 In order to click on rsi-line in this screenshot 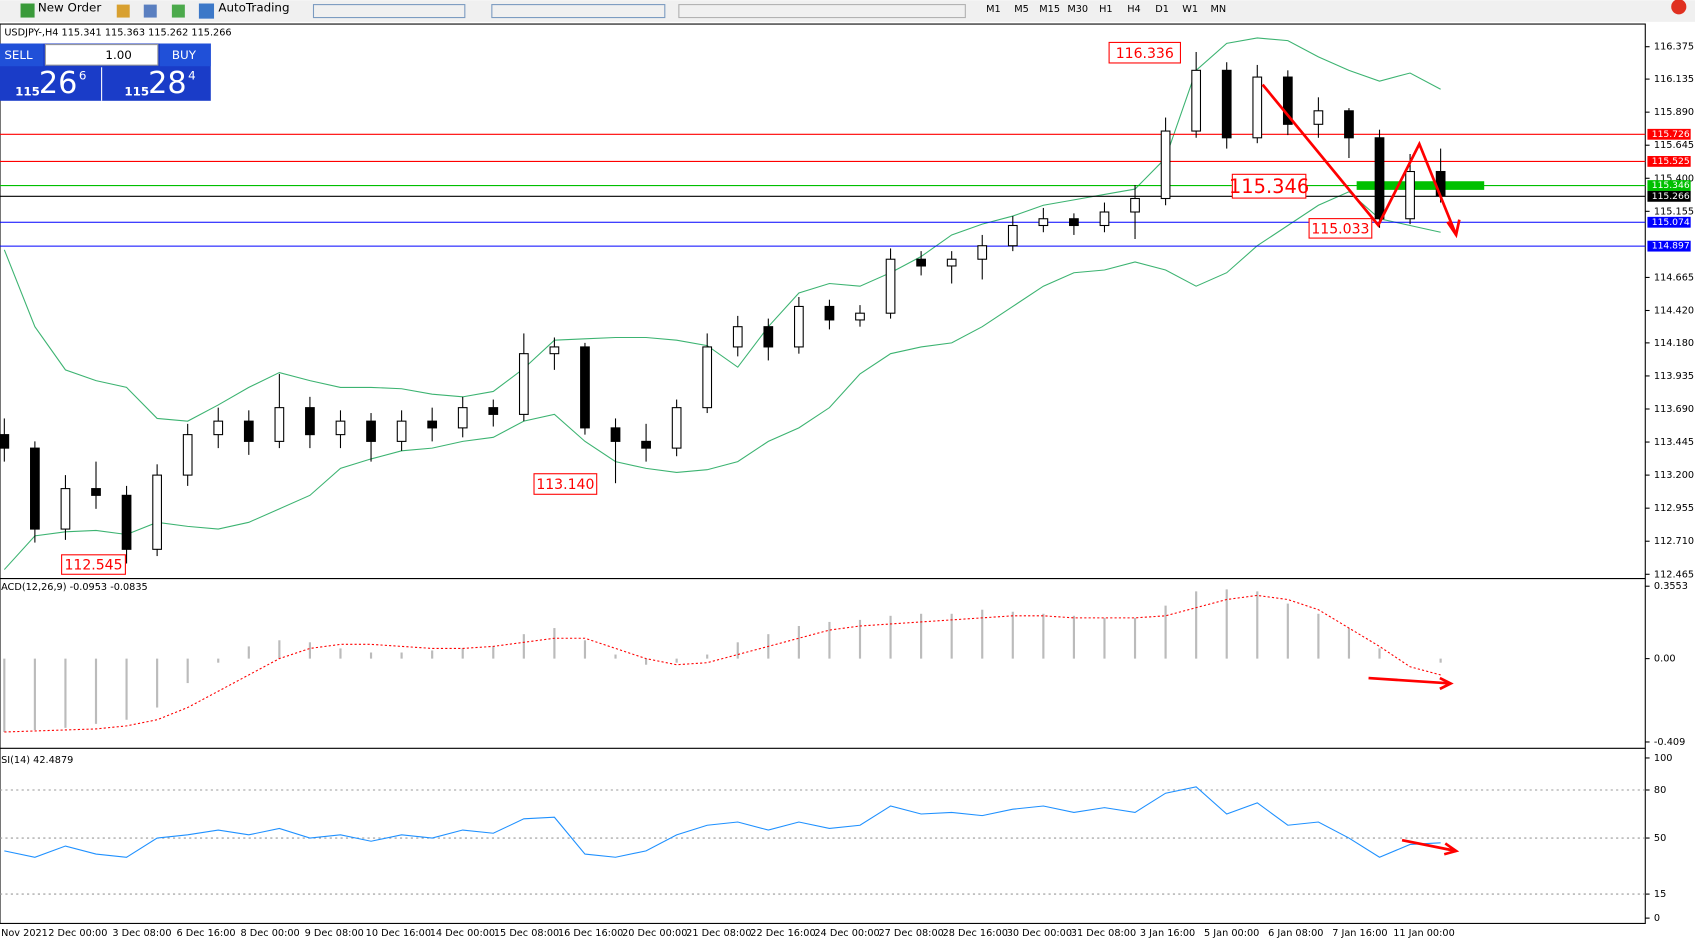, I will do `click(722, 822)`.